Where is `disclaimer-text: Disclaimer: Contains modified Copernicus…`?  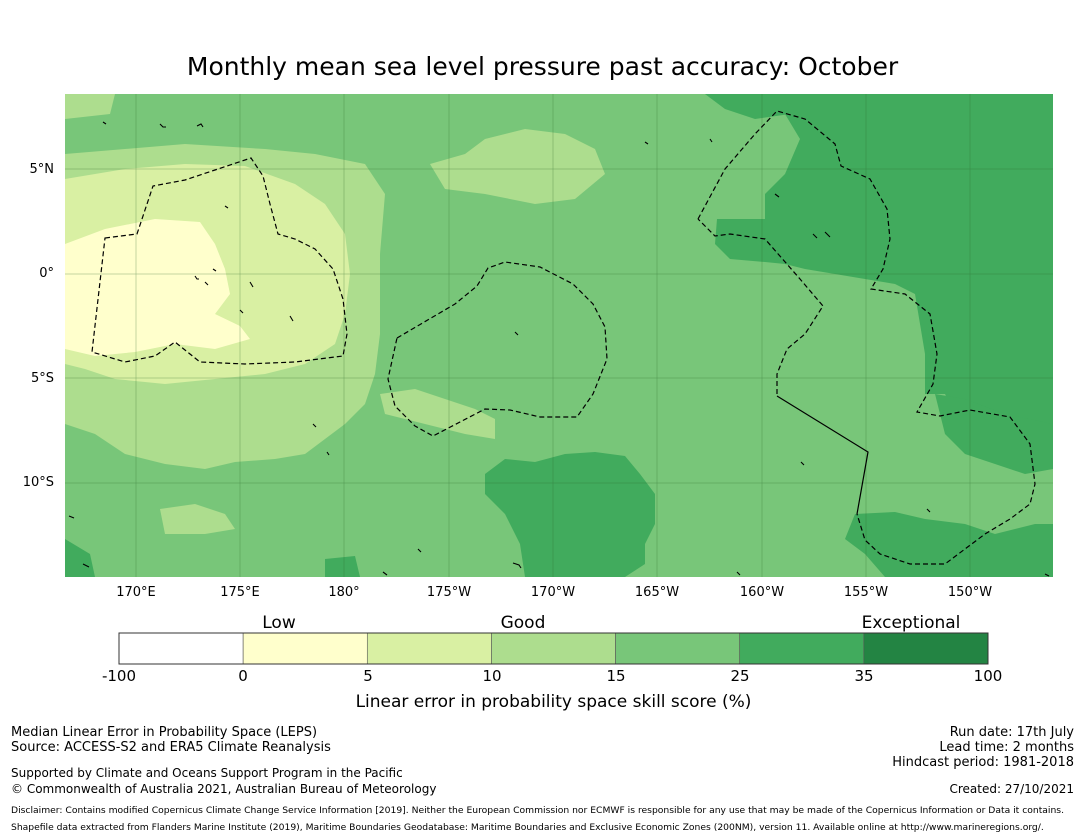
disclaimer-text: Disclaimer: Contains modified Copernicus… is located at coordinates (538, 810).